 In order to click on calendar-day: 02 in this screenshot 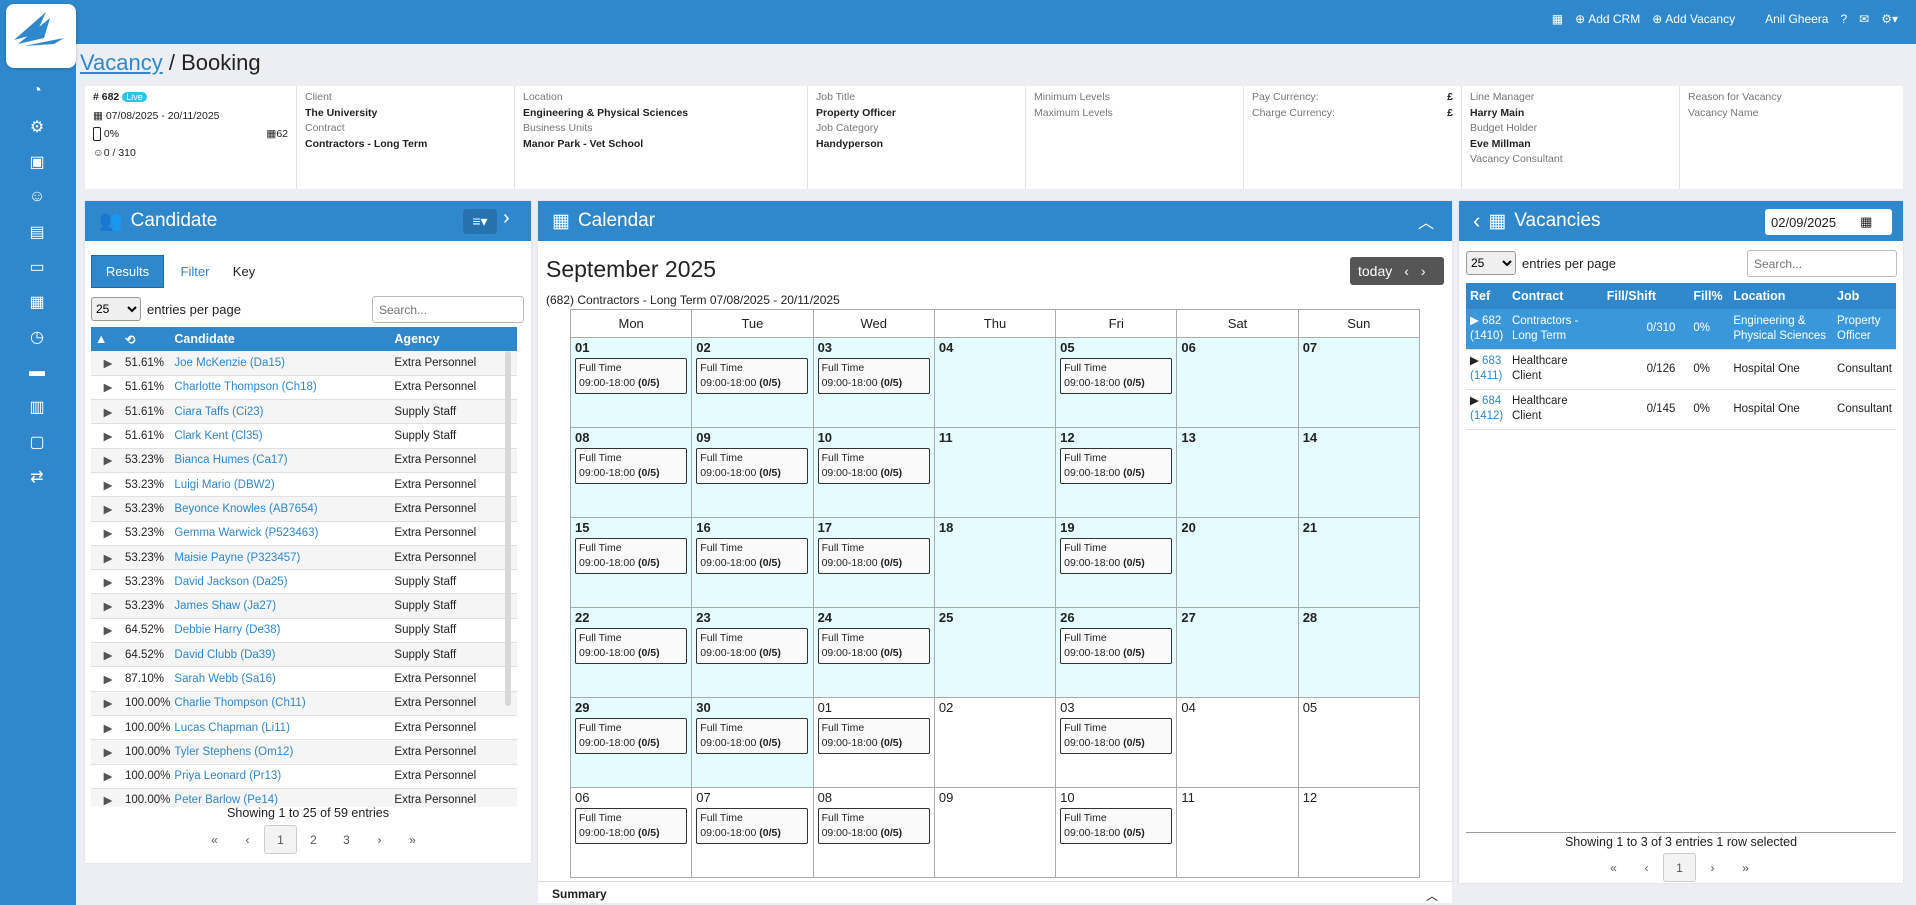, I will do `click(995, 742)`.